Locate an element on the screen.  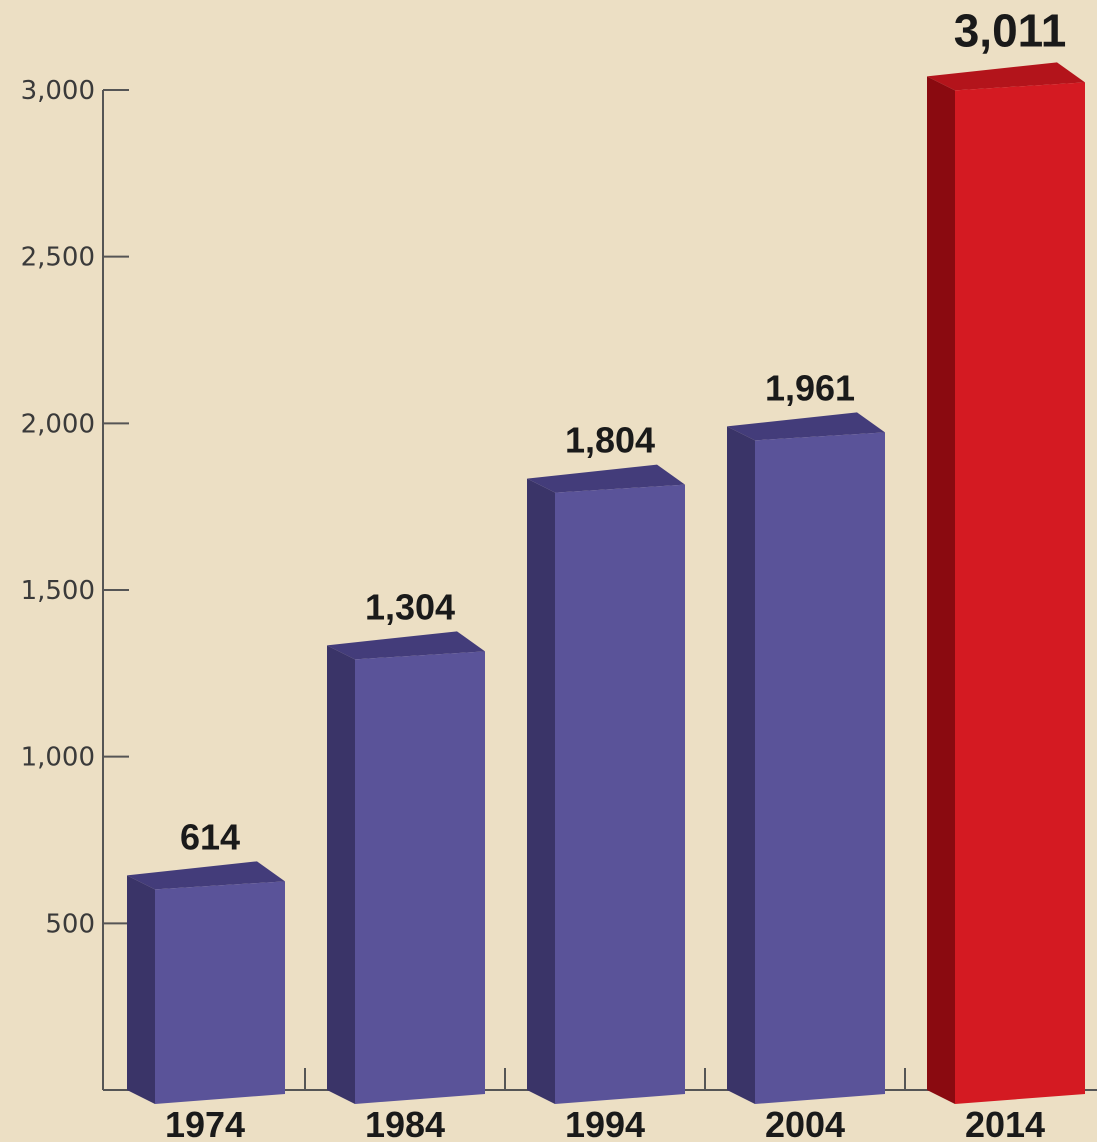
y-tick-label: 3,000 is located at coordinates (58, 91).